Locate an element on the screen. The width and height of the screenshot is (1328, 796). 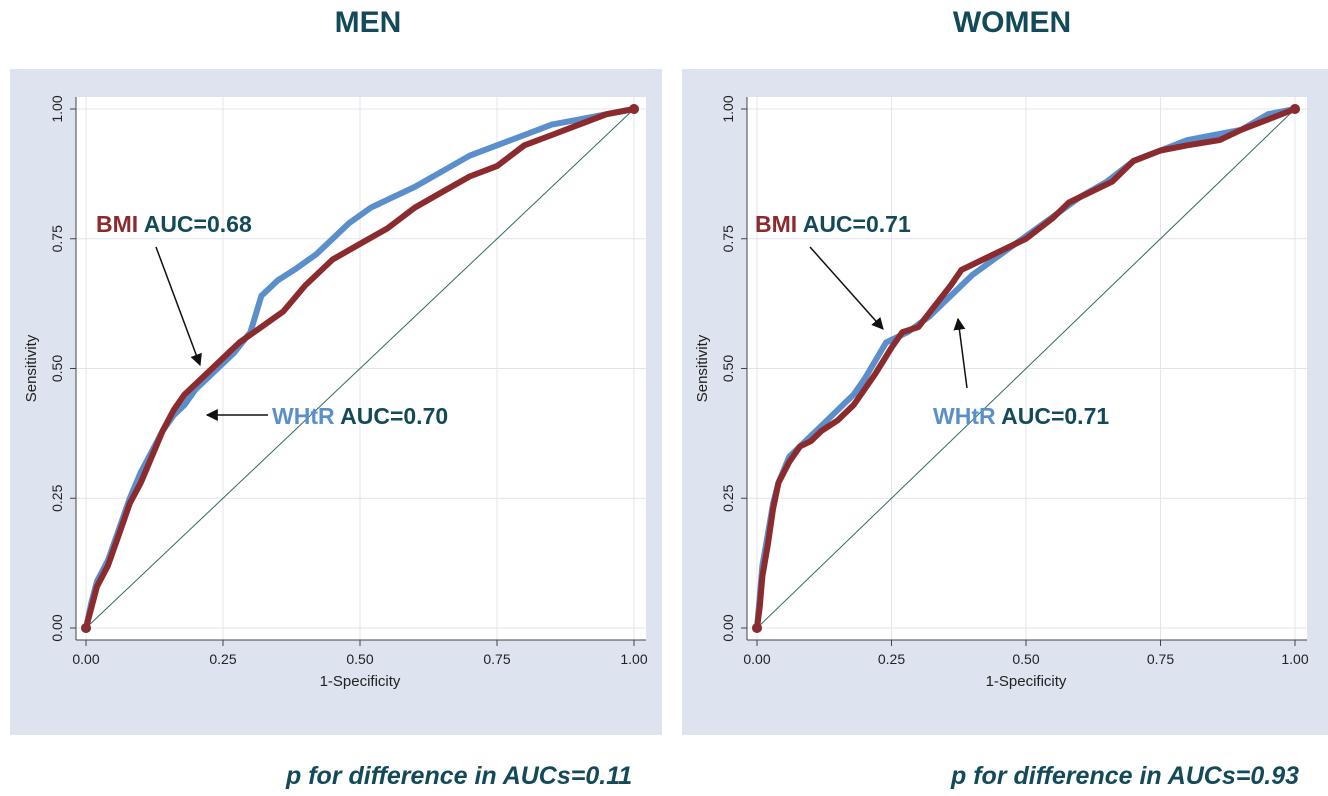
bmi-auc-label: BMI AUC=0.68 is located at coordinates (174, 224).